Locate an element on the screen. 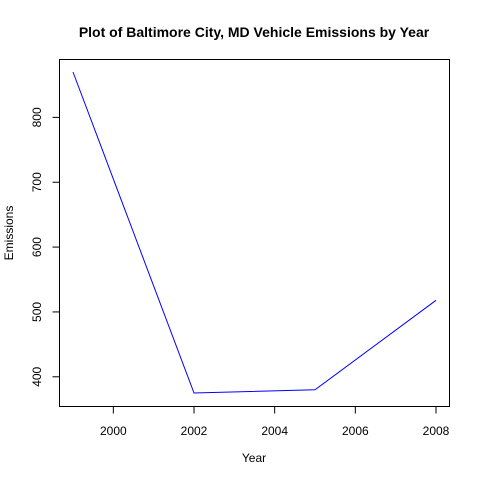 This screenshot has height=480, width=480. x-axis-label: Year is located at coordinates (254, 458).